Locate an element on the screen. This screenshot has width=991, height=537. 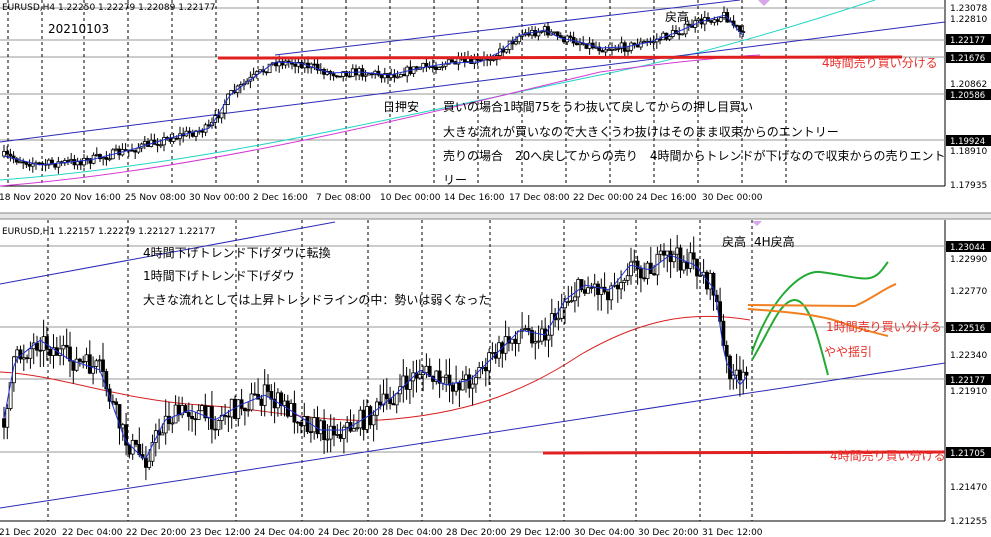
h4-price-label: 1.23078 is located at coordinates (968, 9).